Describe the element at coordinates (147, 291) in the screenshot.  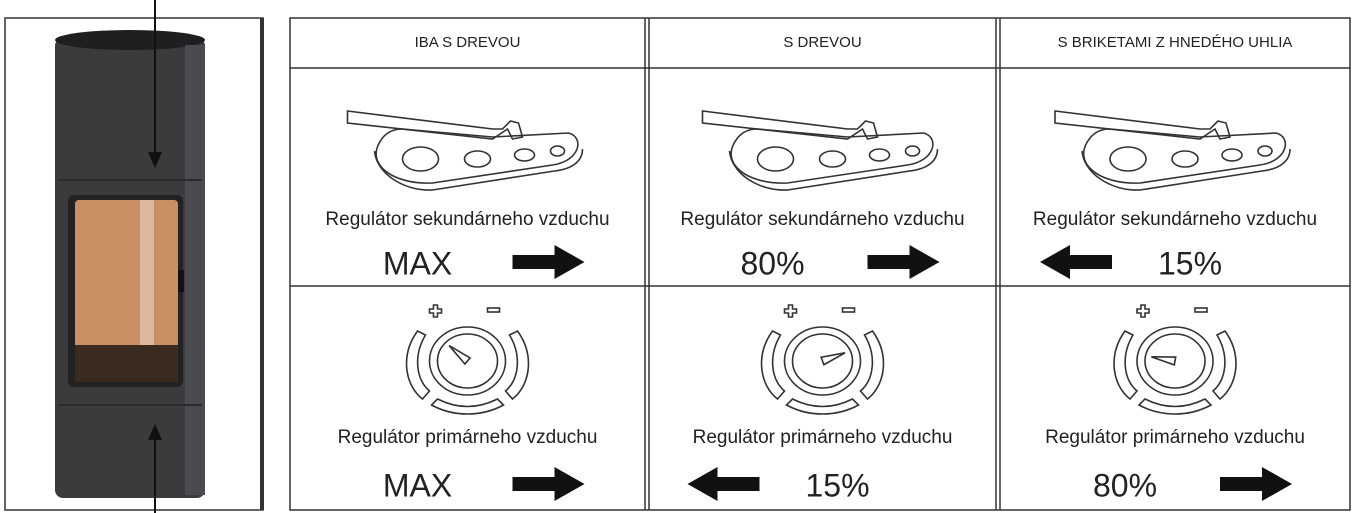
I see `glass-reflection` at that location.